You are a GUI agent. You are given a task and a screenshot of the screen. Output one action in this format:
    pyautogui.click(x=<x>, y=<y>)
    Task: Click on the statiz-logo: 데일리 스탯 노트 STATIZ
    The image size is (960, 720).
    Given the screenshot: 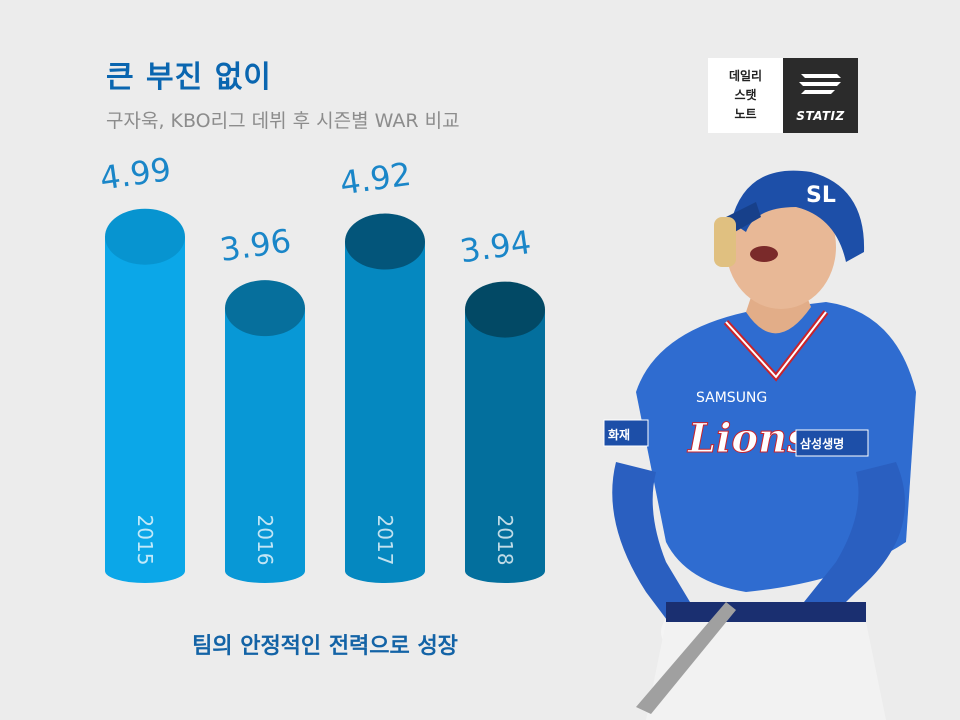 What is the action you would take?
    pyautogui.click(x=783, y=95)
    